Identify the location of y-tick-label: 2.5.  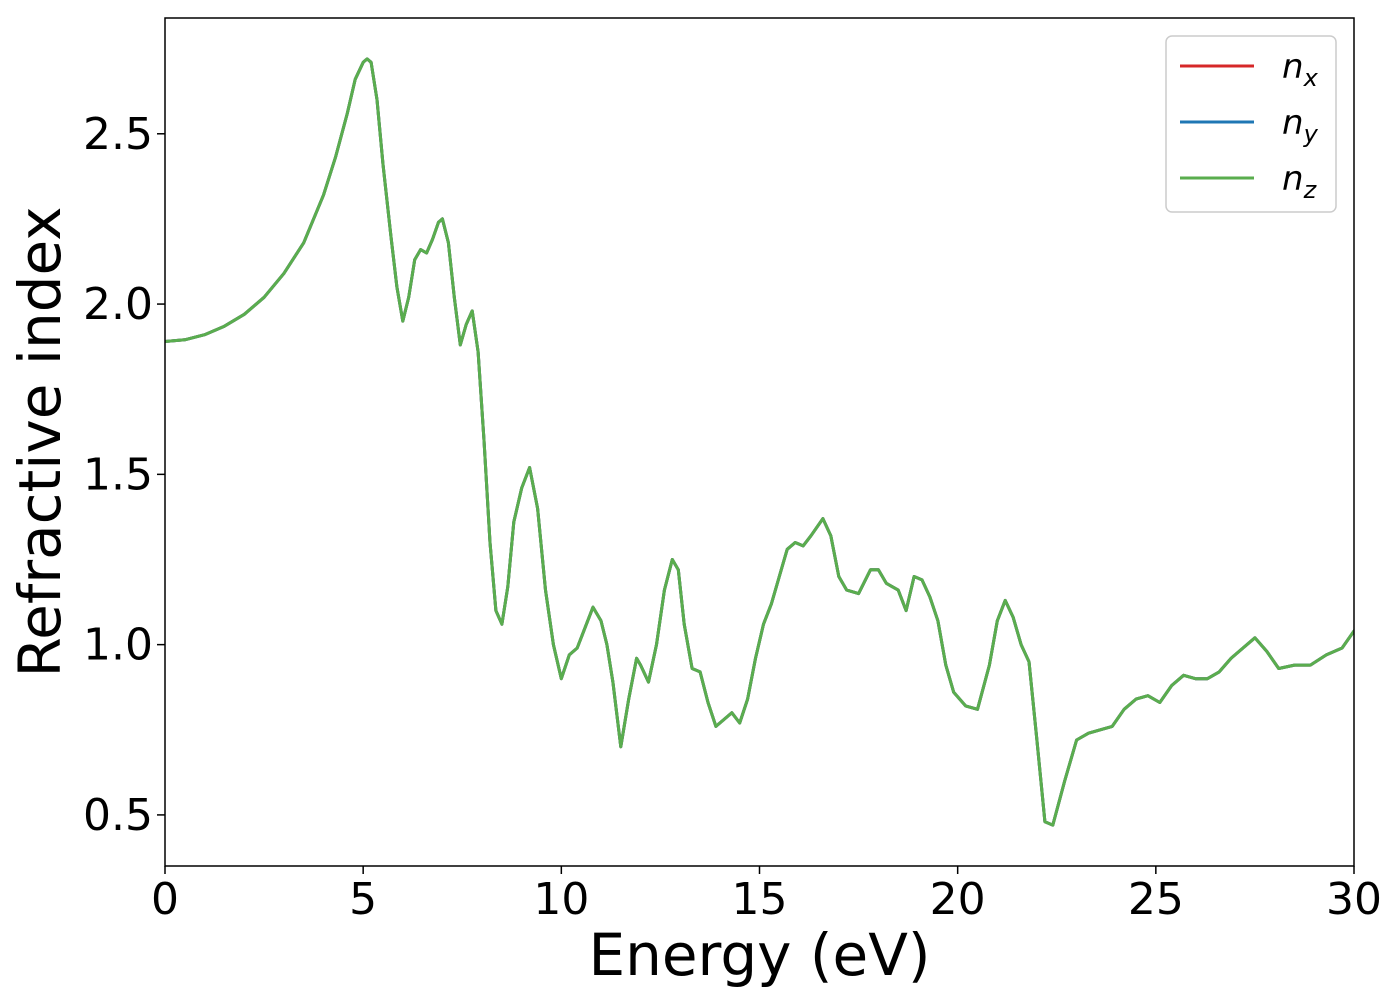
(118, 134).